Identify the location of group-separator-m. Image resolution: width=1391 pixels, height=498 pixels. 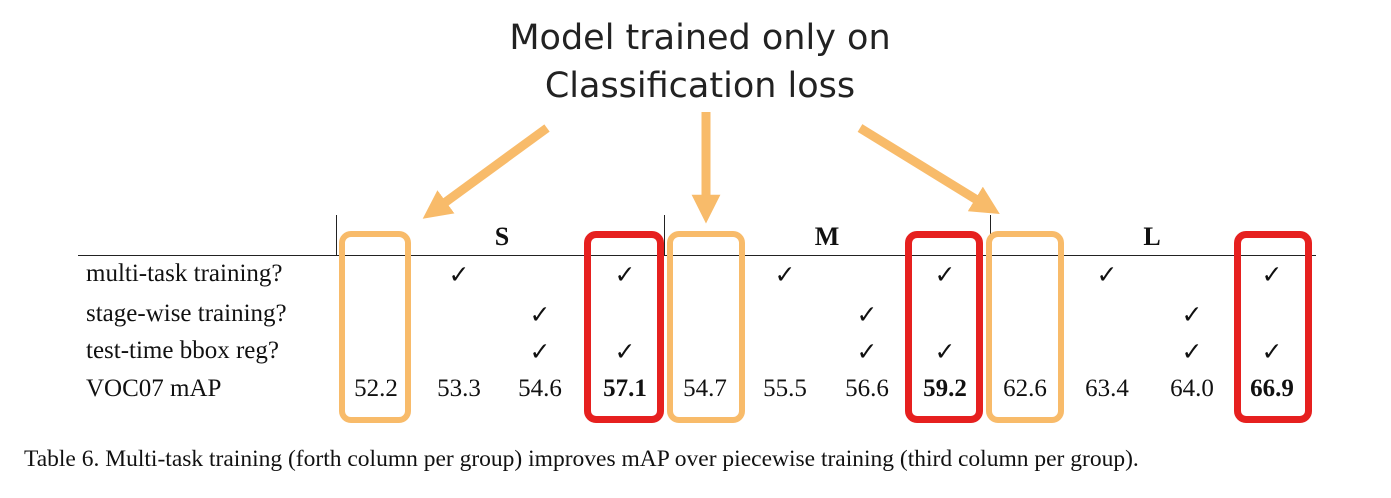
(664, 235).